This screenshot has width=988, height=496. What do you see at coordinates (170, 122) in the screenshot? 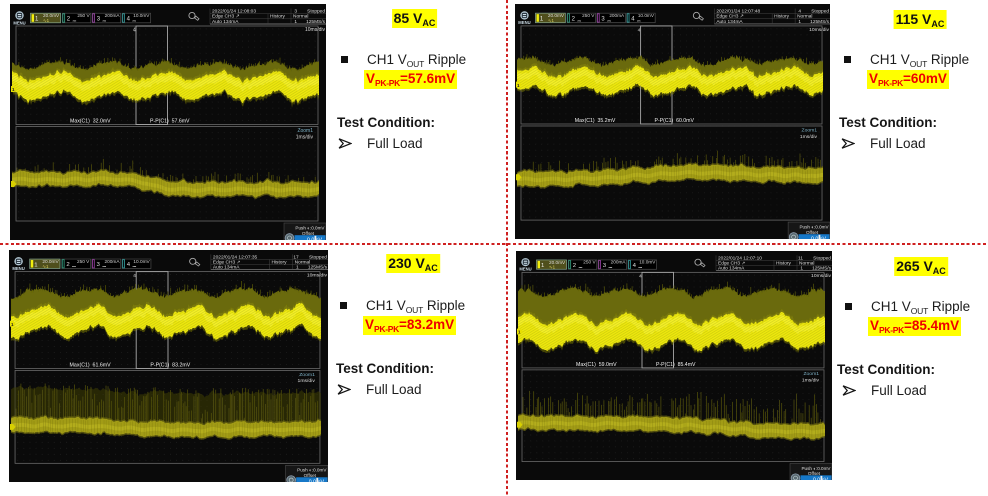
I see `svg-text: P-P(C1) 57.6mV` at bounding box center [170, 122].